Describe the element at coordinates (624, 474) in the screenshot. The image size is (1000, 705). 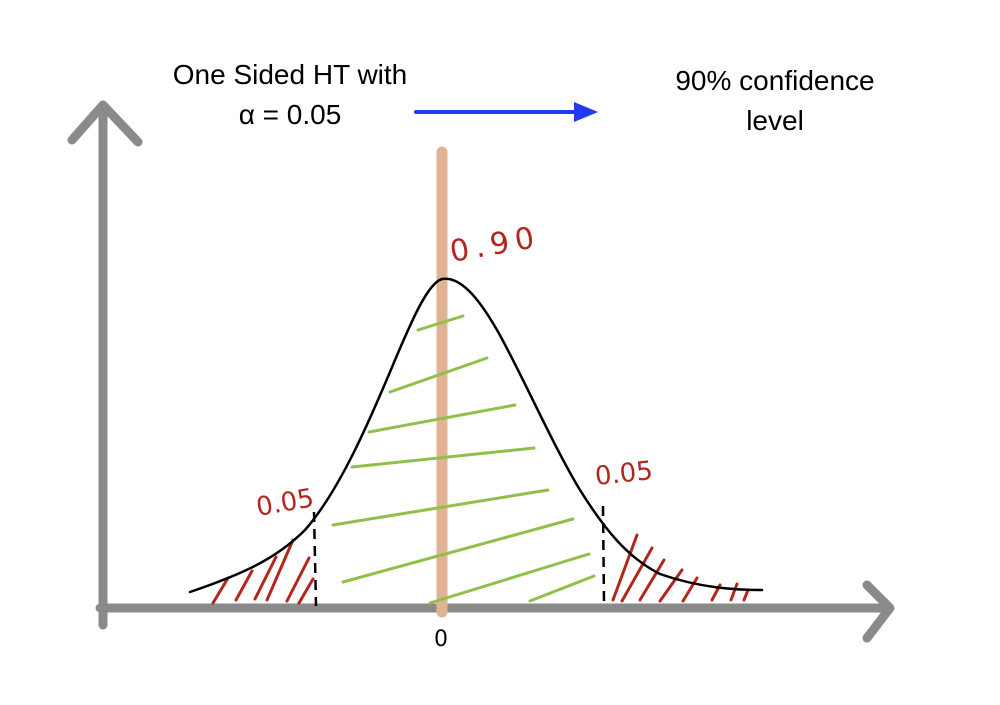
I see `right-tail-probability-label: 0.05` at that location.